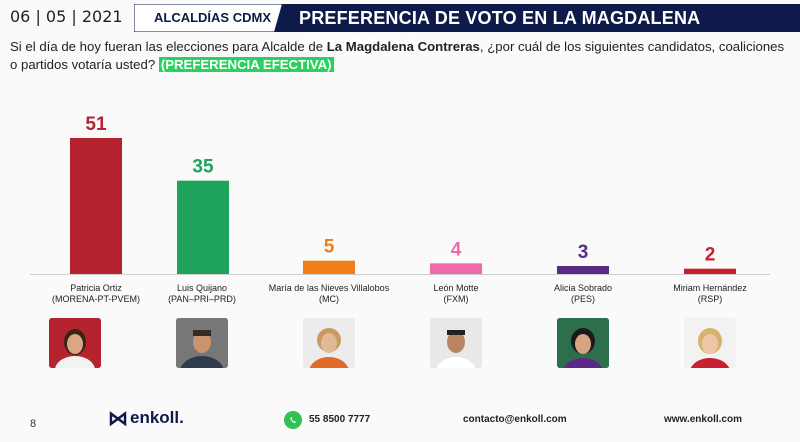 Image resolution: width=800 pixels, height=442 pixels. I want to click on candidate-label-1: Patricia Ortiz (MORENA-PT-PVEM), so click(96, 294).